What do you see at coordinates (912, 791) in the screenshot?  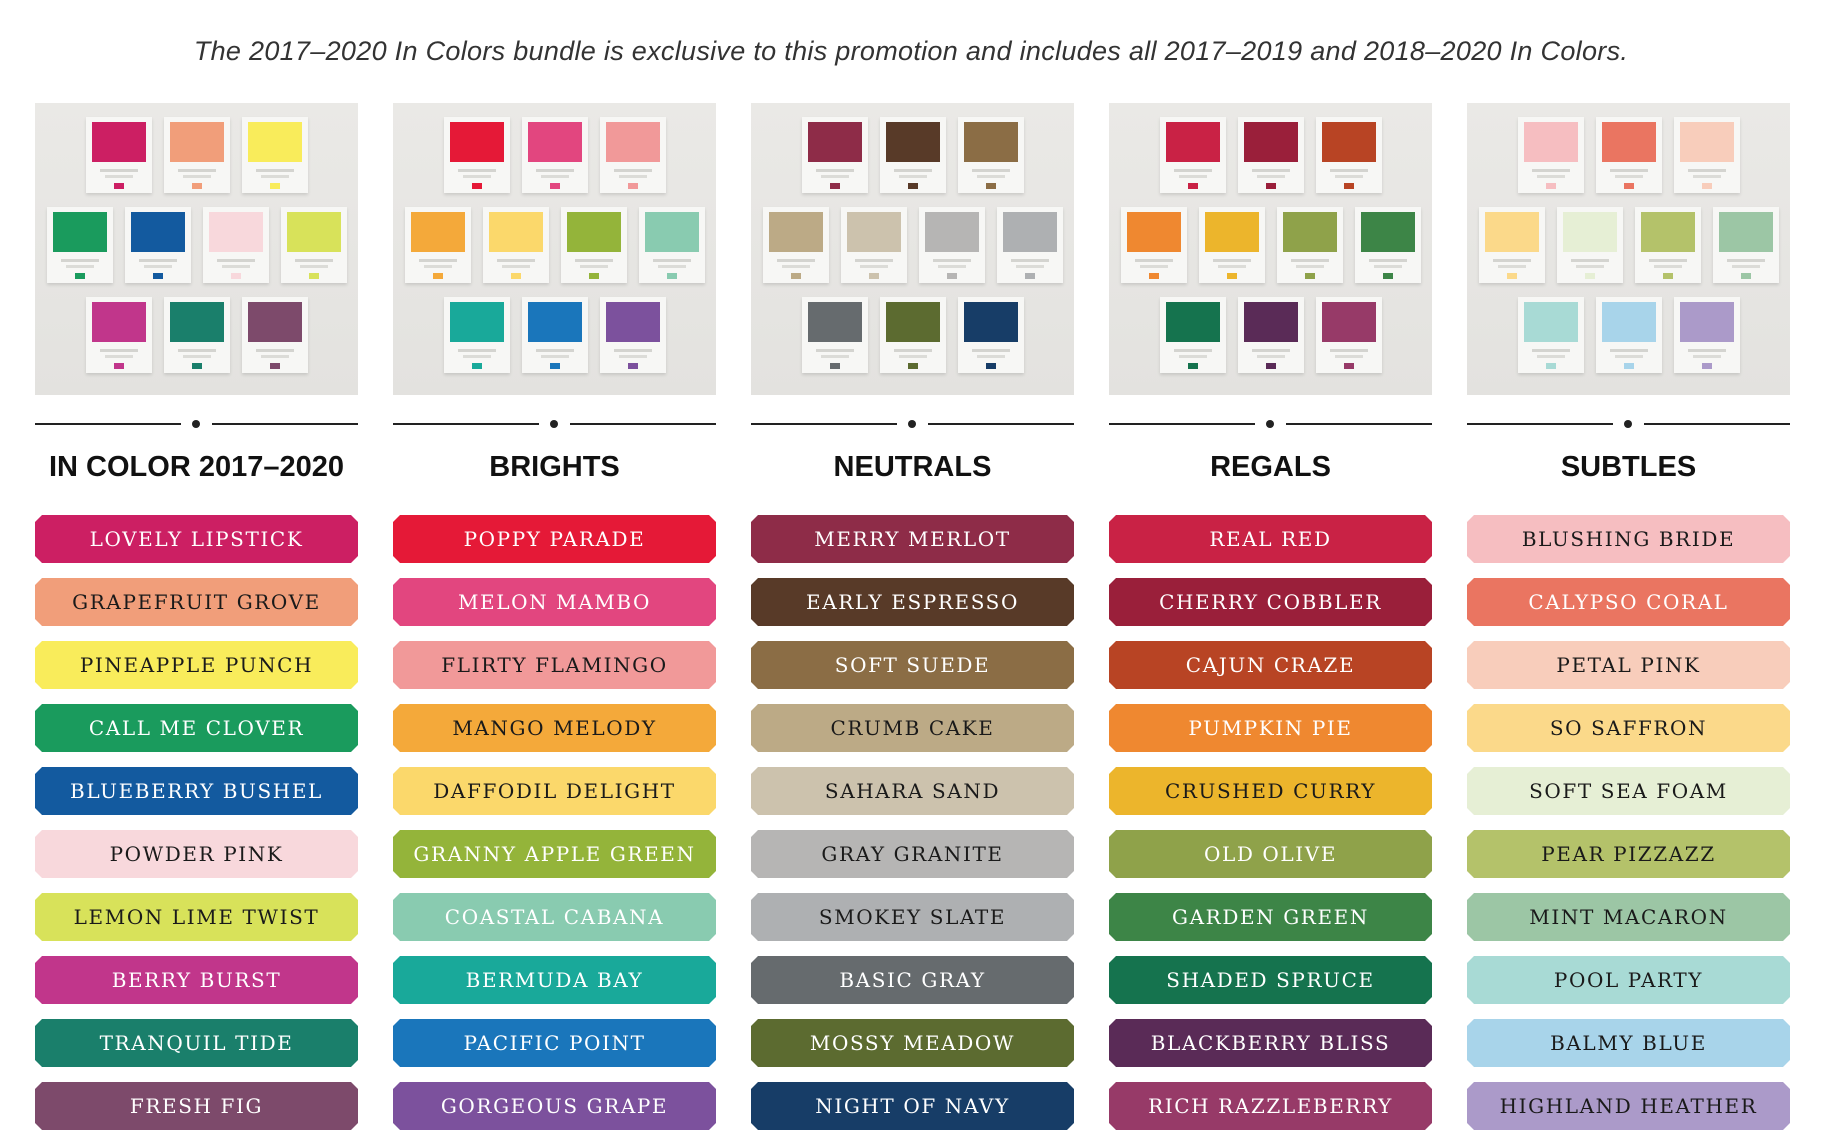 I see `color-label: SAHARA SAND` at bounding box center [912, 791].